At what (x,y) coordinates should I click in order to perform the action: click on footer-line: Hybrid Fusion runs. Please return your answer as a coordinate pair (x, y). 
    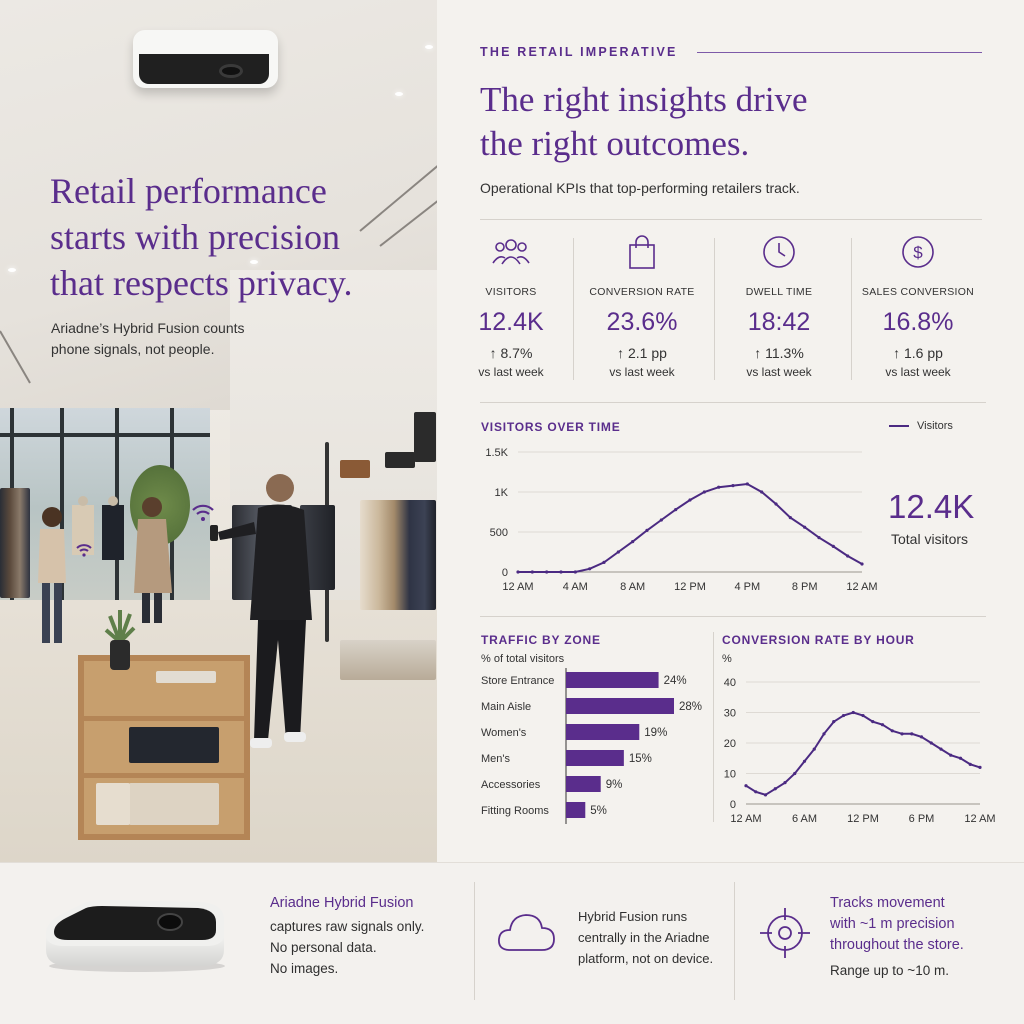
    Looking at the image, I should click on (633, 916).